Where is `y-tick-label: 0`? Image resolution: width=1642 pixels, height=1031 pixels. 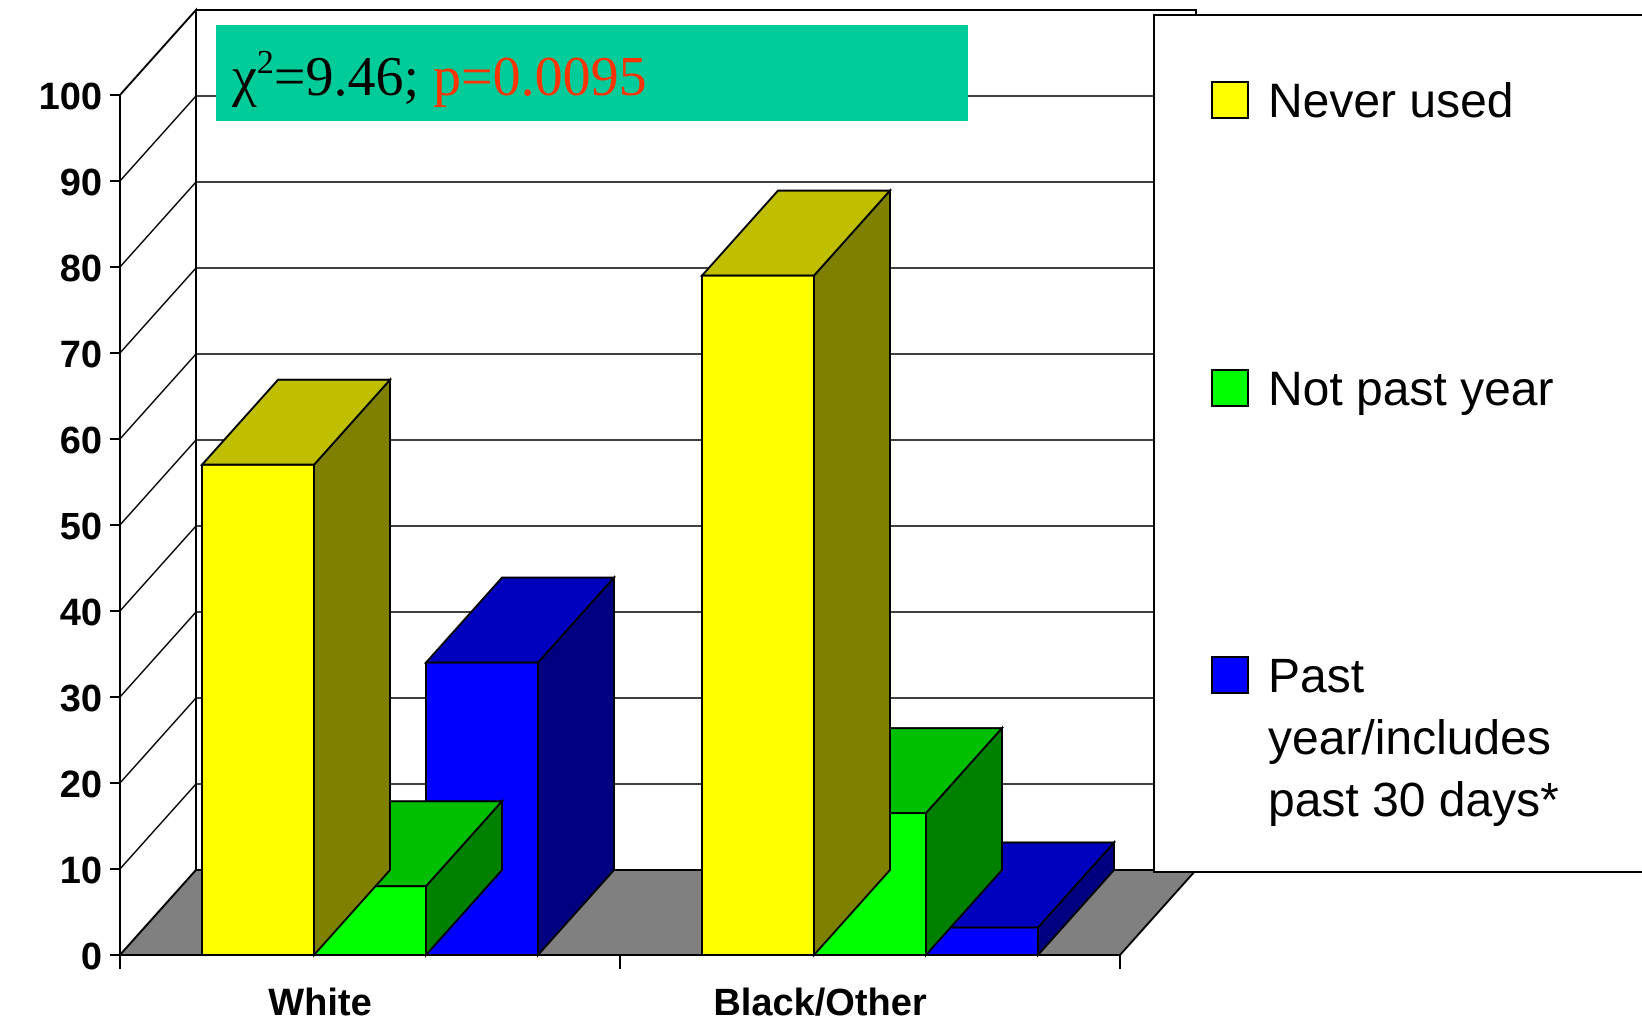
y-tick-label: 0 is located at coordinates (91, 957).